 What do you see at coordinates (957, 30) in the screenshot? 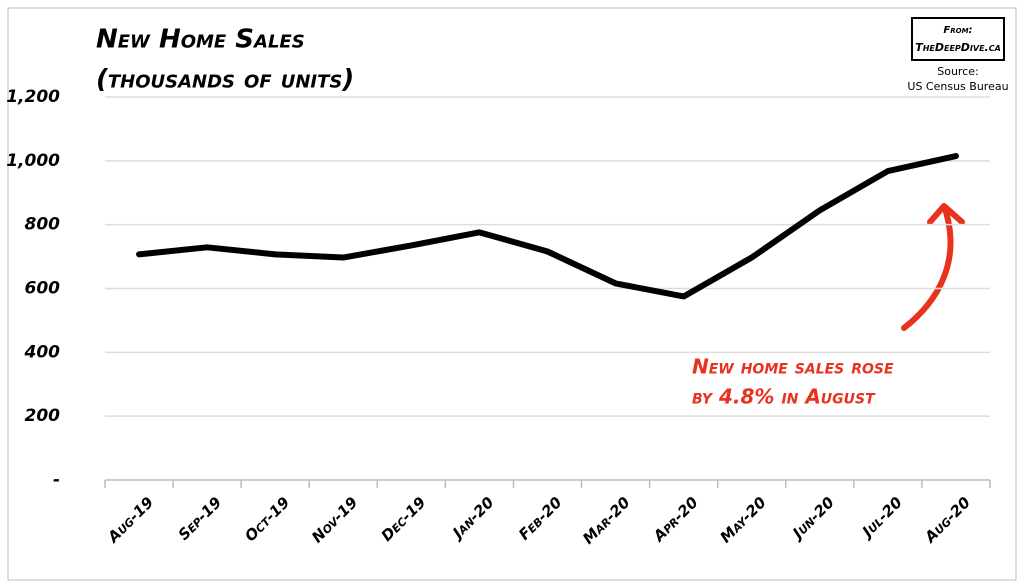
I see `source-from: From:` at bounding box center [957, 30].